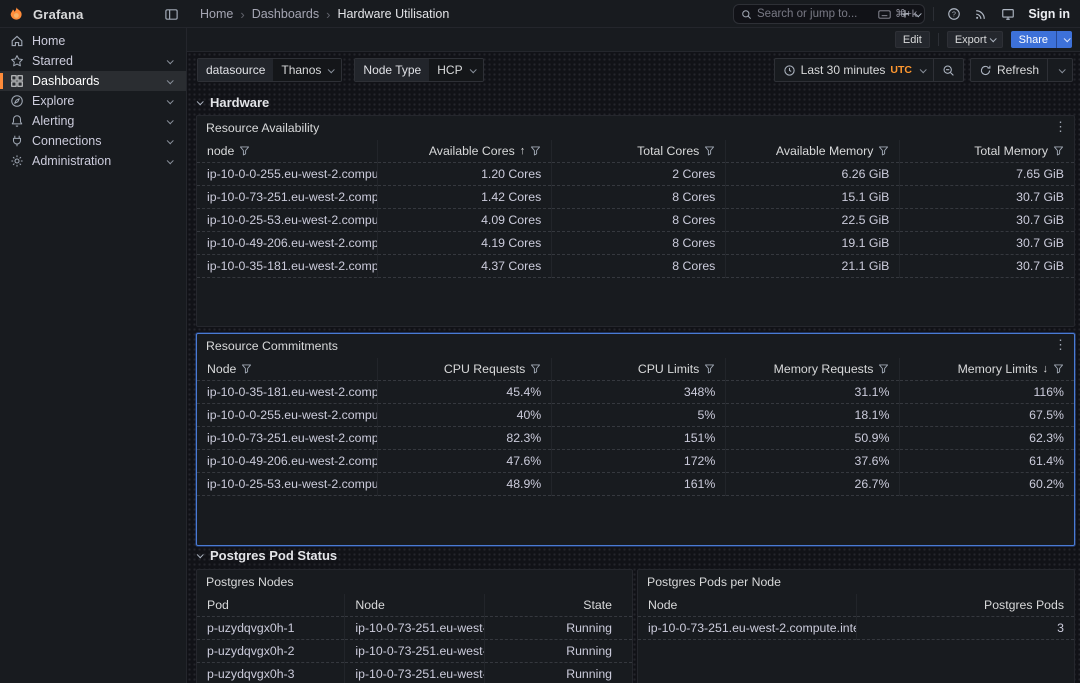 The image size is (1080, 683). What do you see at coordinates (854, 70) in the screenshot?
I see `time-range-picker: Last 30 minutes UTC` at bounding box center [854, 70].